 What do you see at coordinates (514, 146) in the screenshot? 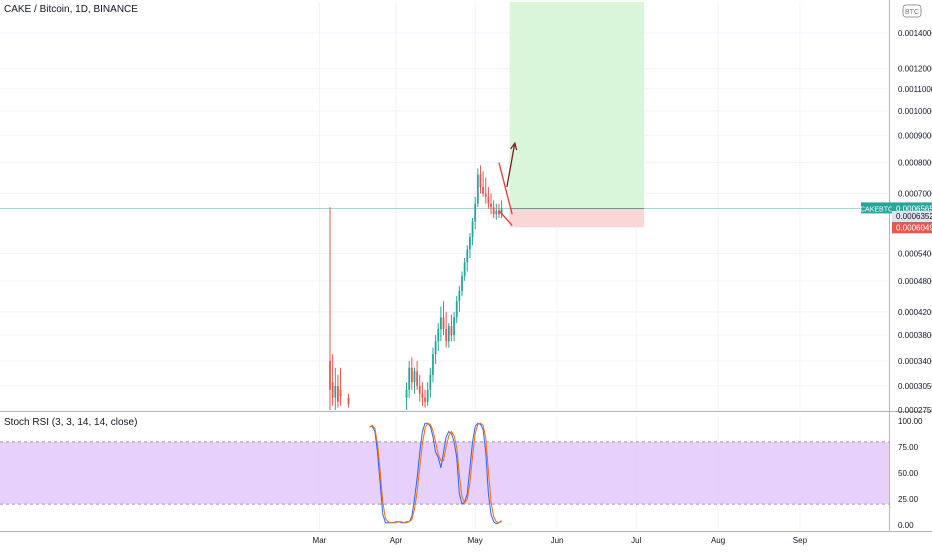
I see `up-arrow-head` at bounding box center [514, 146].